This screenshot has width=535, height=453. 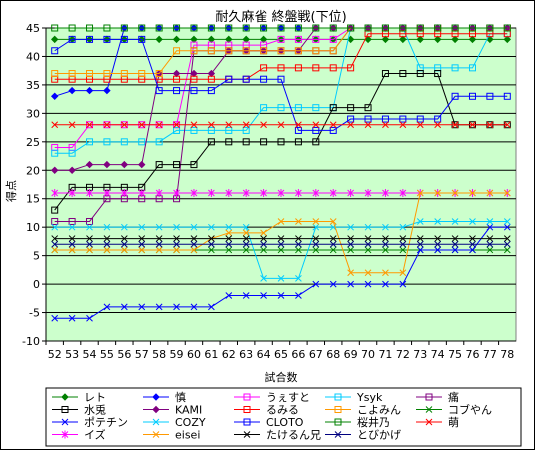 What do you see at coordinates (177, 354) in the screenshot?
I see `x-tick-label: 59` at bounding box center [177, 354].